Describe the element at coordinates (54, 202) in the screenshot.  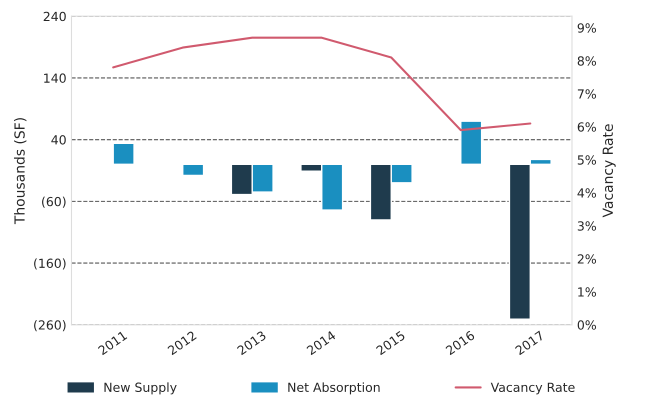
I see `y-tick-label: (60)` at that location.